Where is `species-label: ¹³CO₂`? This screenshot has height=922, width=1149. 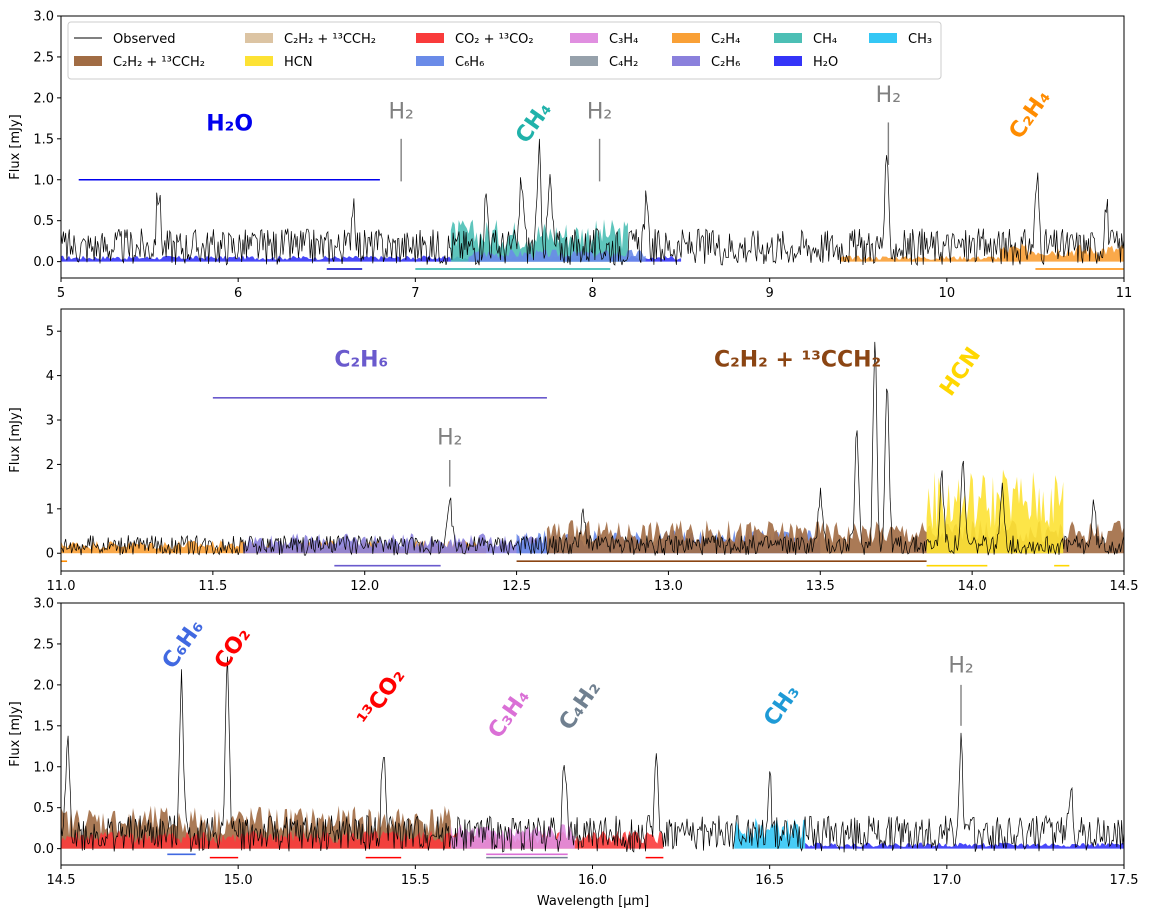
species-label: ¹³CO₂ is located at coordinates (381, 697).